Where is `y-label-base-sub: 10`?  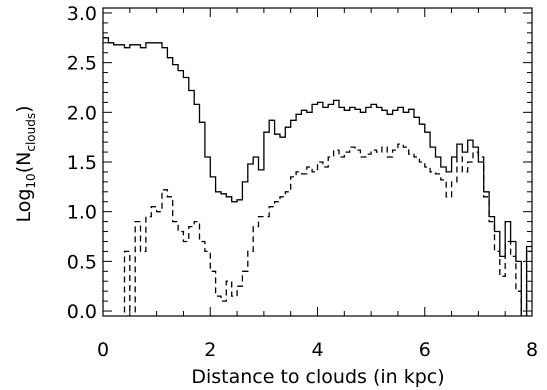
y-label-base-sub: 10 is located at coordinates (31, 180).